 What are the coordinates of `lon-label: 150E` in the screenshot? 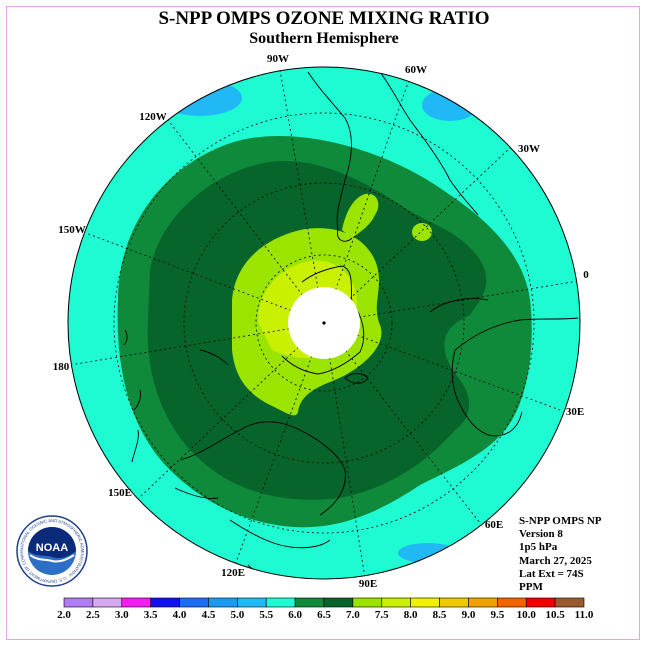 It's located at (120, 493).